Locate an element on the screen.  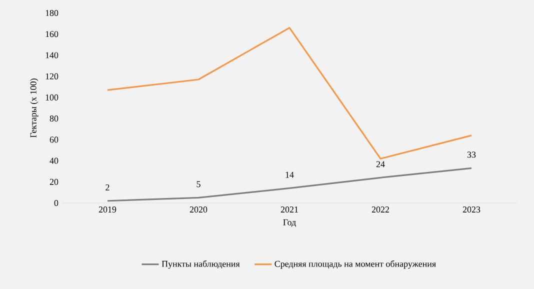
y-tick-label: 80 is located at coordinates (54, 119).